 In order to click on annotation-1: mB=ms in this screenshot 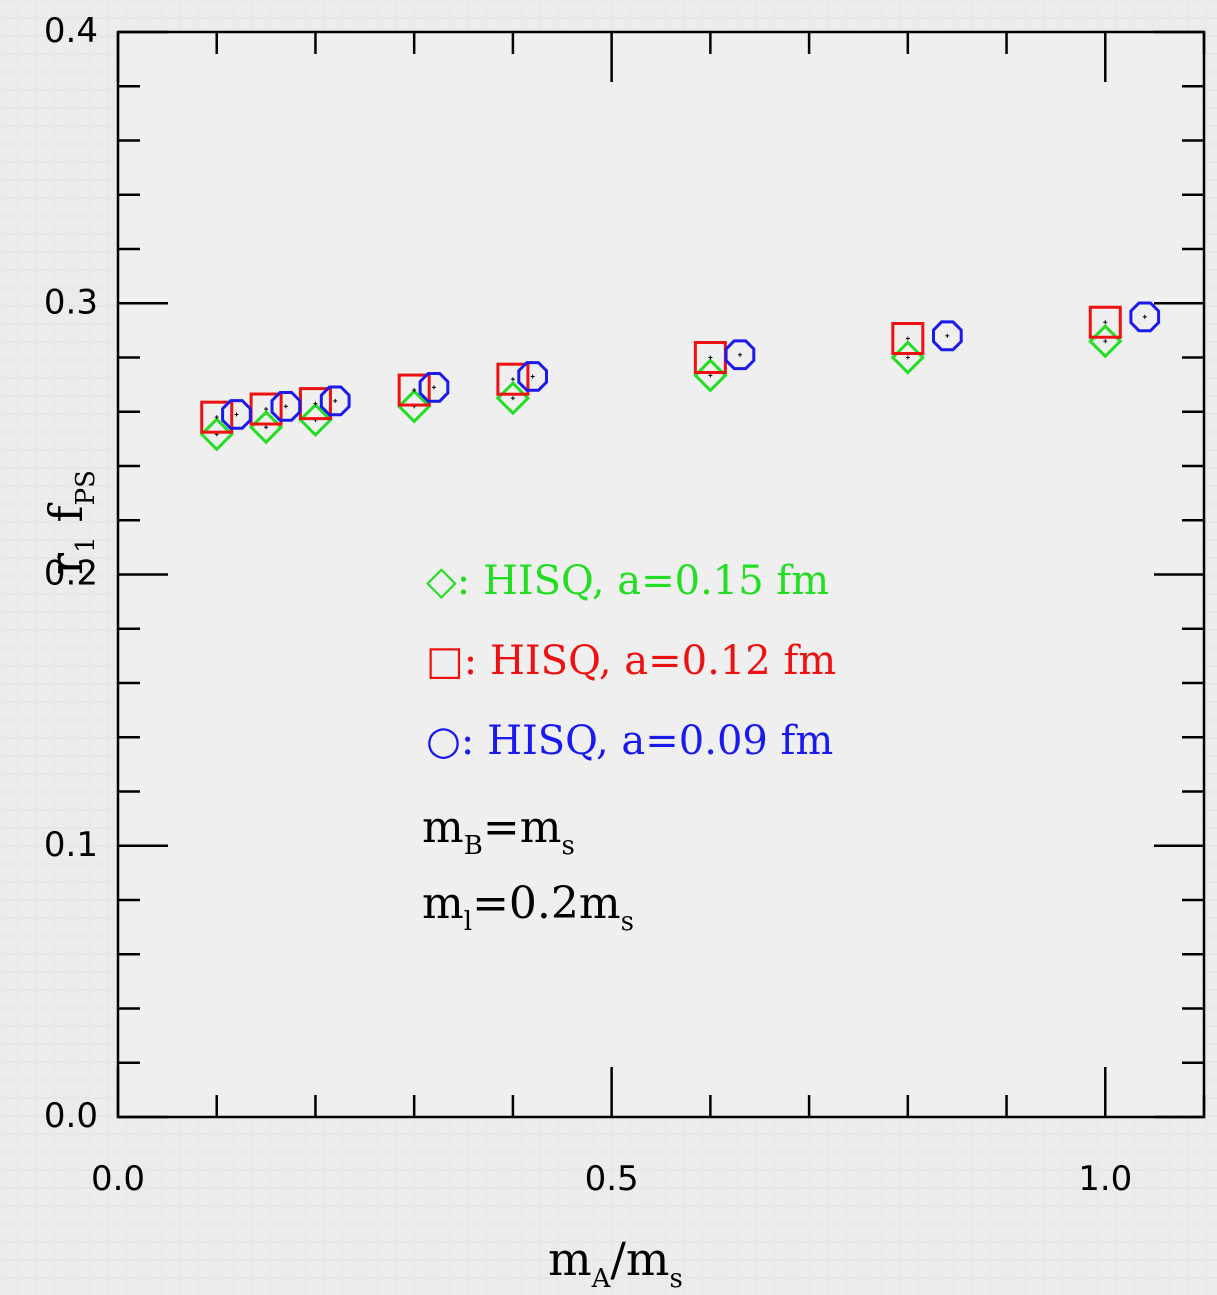, I will do `click(498, 831)`.